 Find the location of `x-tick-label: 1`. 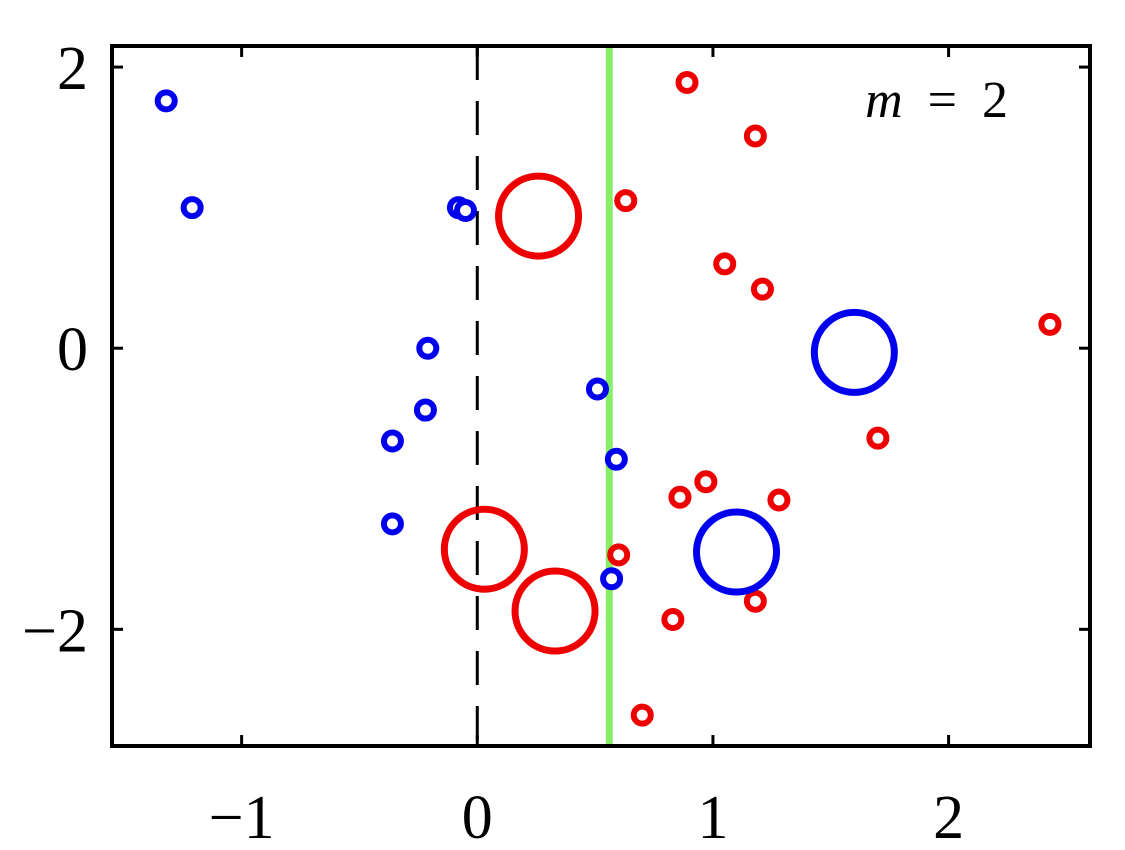

x-tick-label: 1 is located at coordinates (712, 817).